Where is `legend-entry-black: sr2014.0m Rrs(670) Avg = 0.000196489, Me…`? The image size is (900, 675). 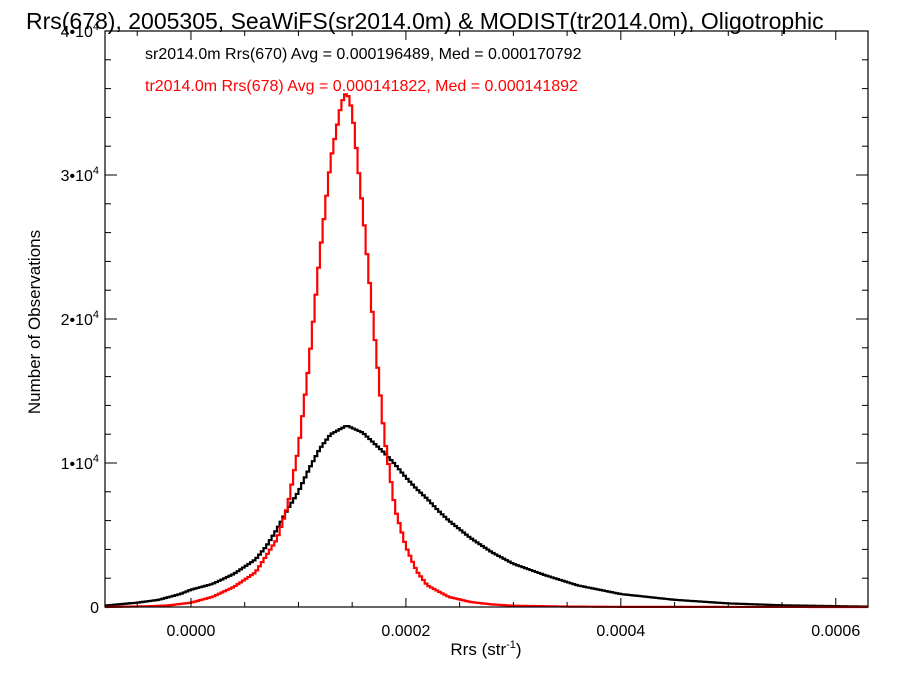
legend-entry-black: sr2014.0m Rrs(670) Avg = 0.000196489, Me… is located at coordinates (363, 54).